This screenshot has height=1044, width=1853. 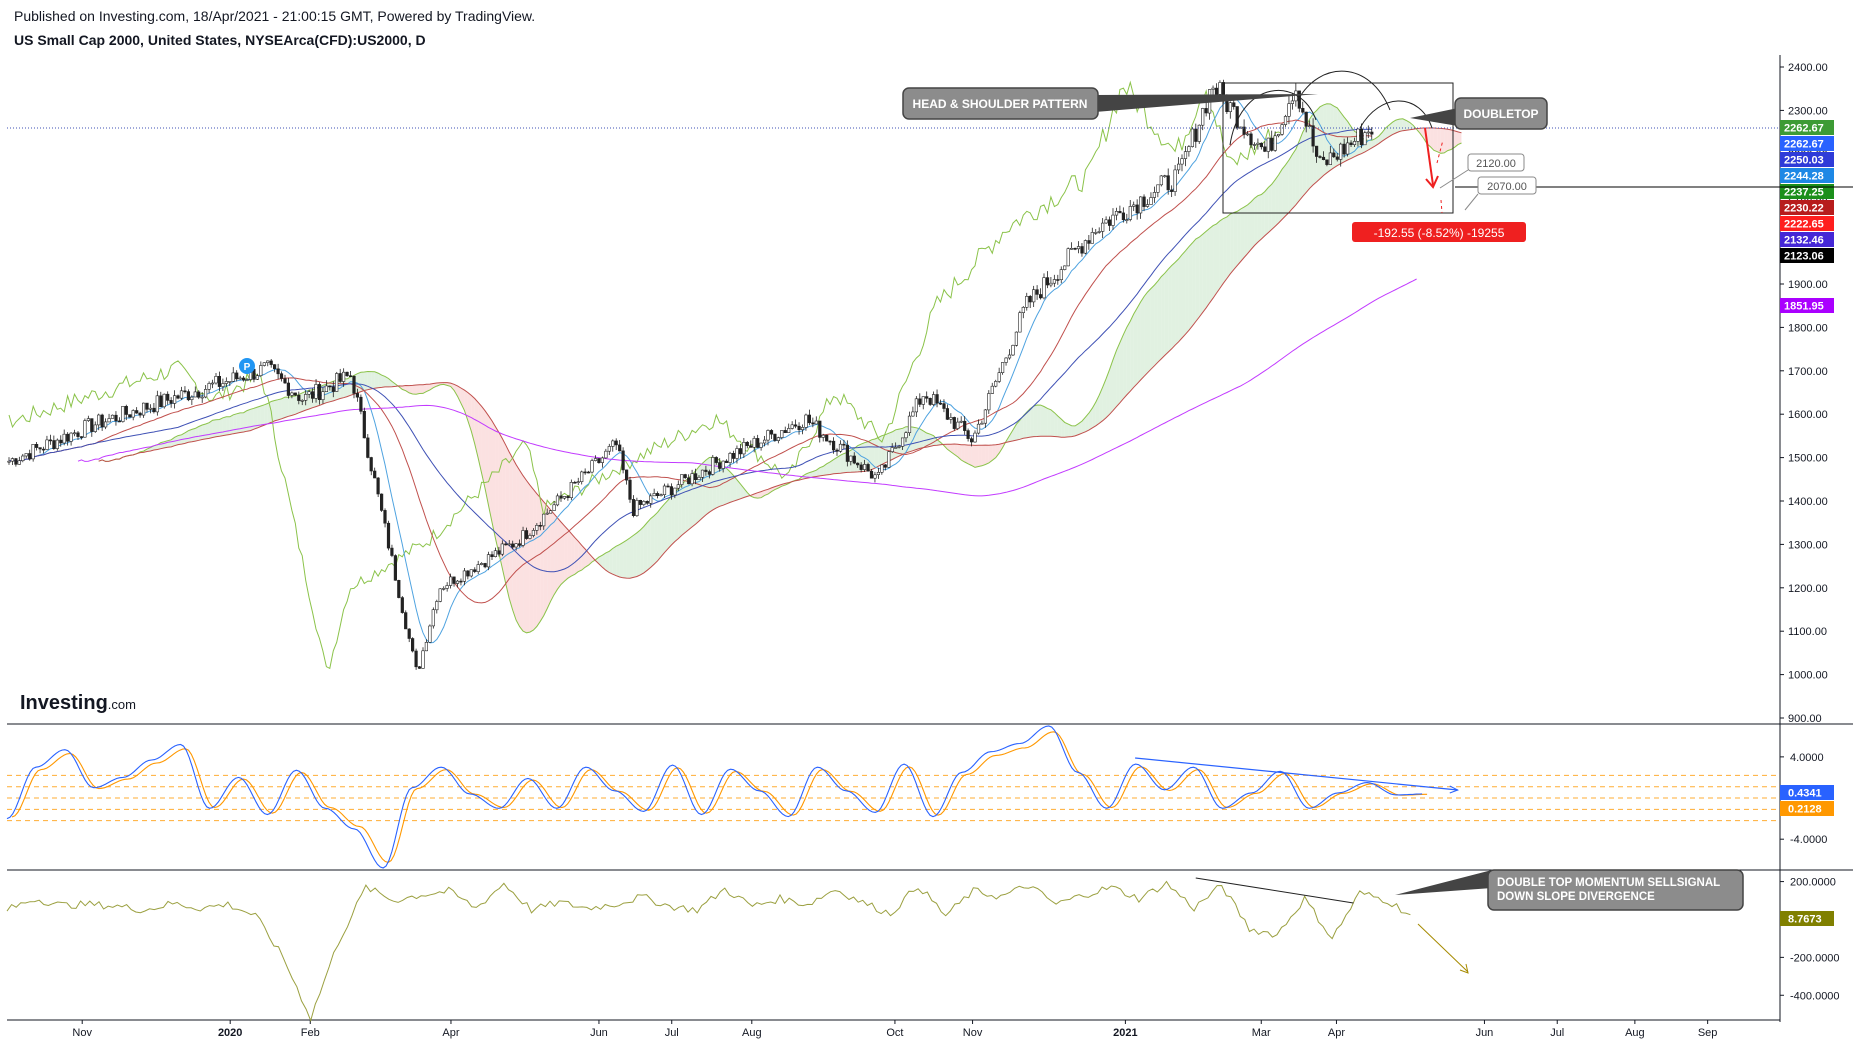 I want to click on pivot-marker, so click(x=247, y=366).